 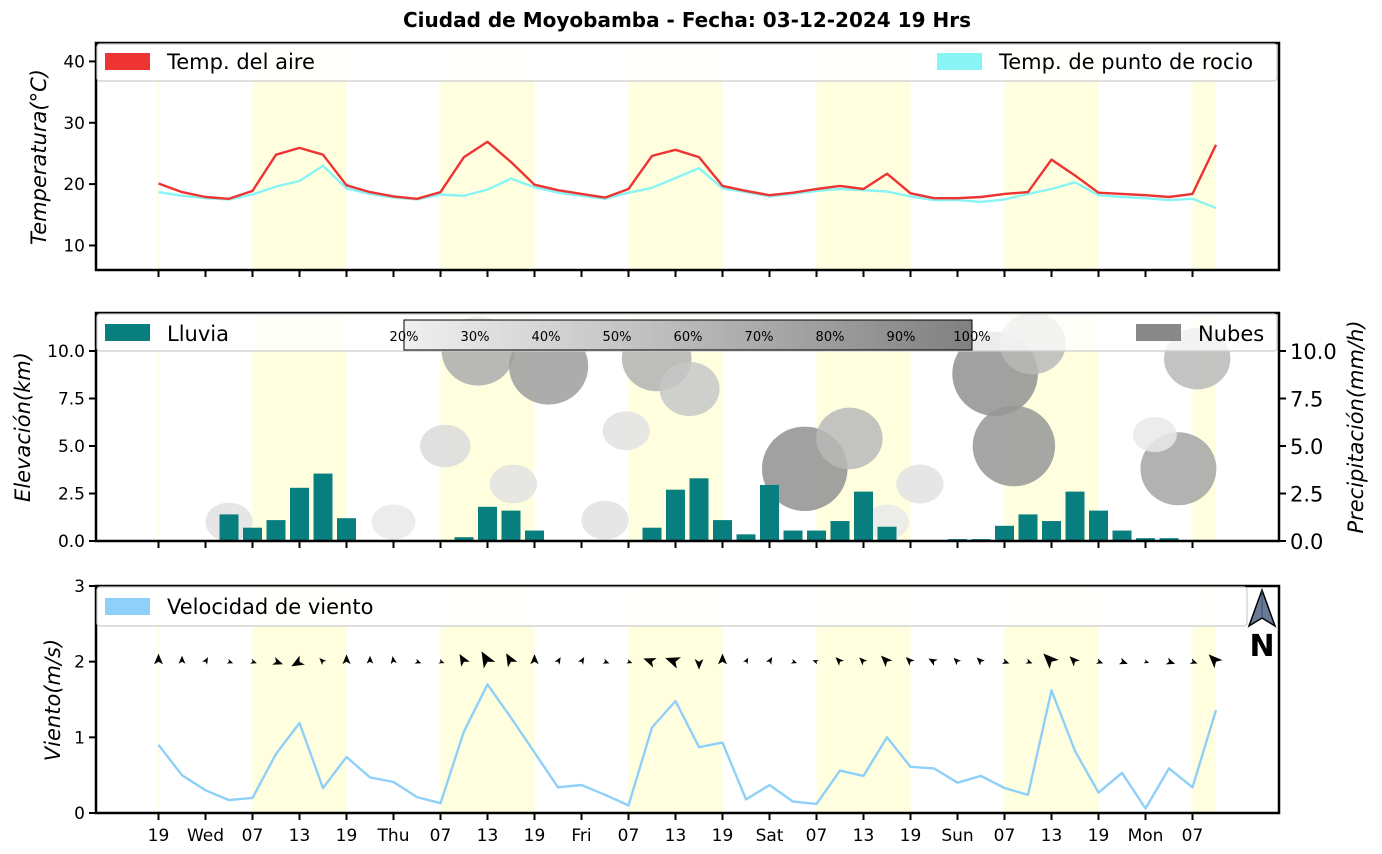 What do you see at coordinates (770, 836) in the screenshot?
I see `x-tick-label: Sat` at bounding box center [770, 836].